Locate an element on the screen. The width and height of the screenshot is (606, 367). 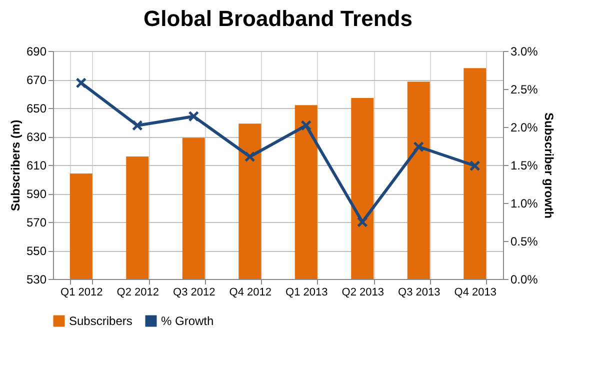
y2-tick-label: 0.5% is located at coordinates (524, 241).